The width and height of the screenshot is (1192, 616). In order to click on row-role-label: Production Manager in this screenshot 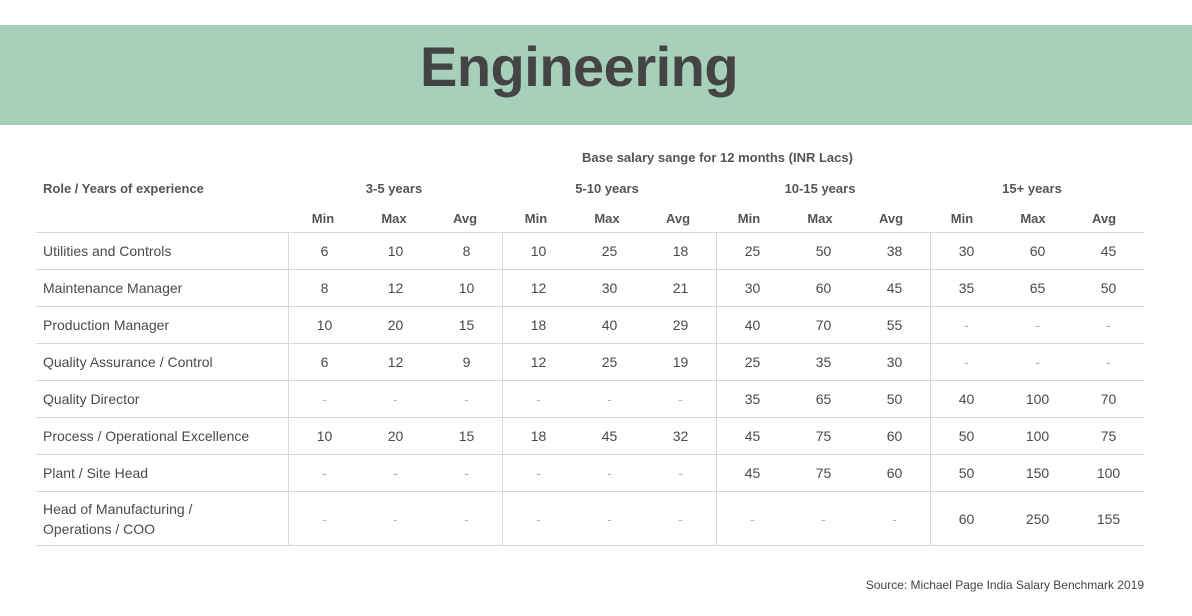, I will do `click(162, 325)`.